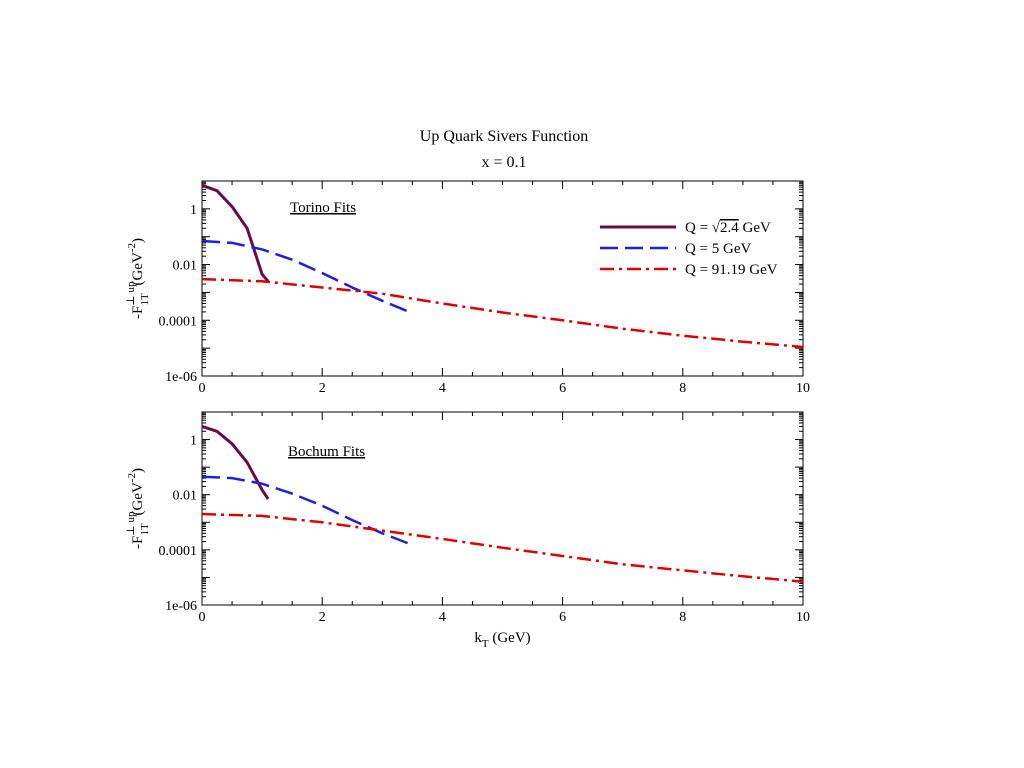 Image resolution: width=1024 pixels, height=768 pixels. I want to click on figure-subtitle: x = 0.1, so click(503, 162).